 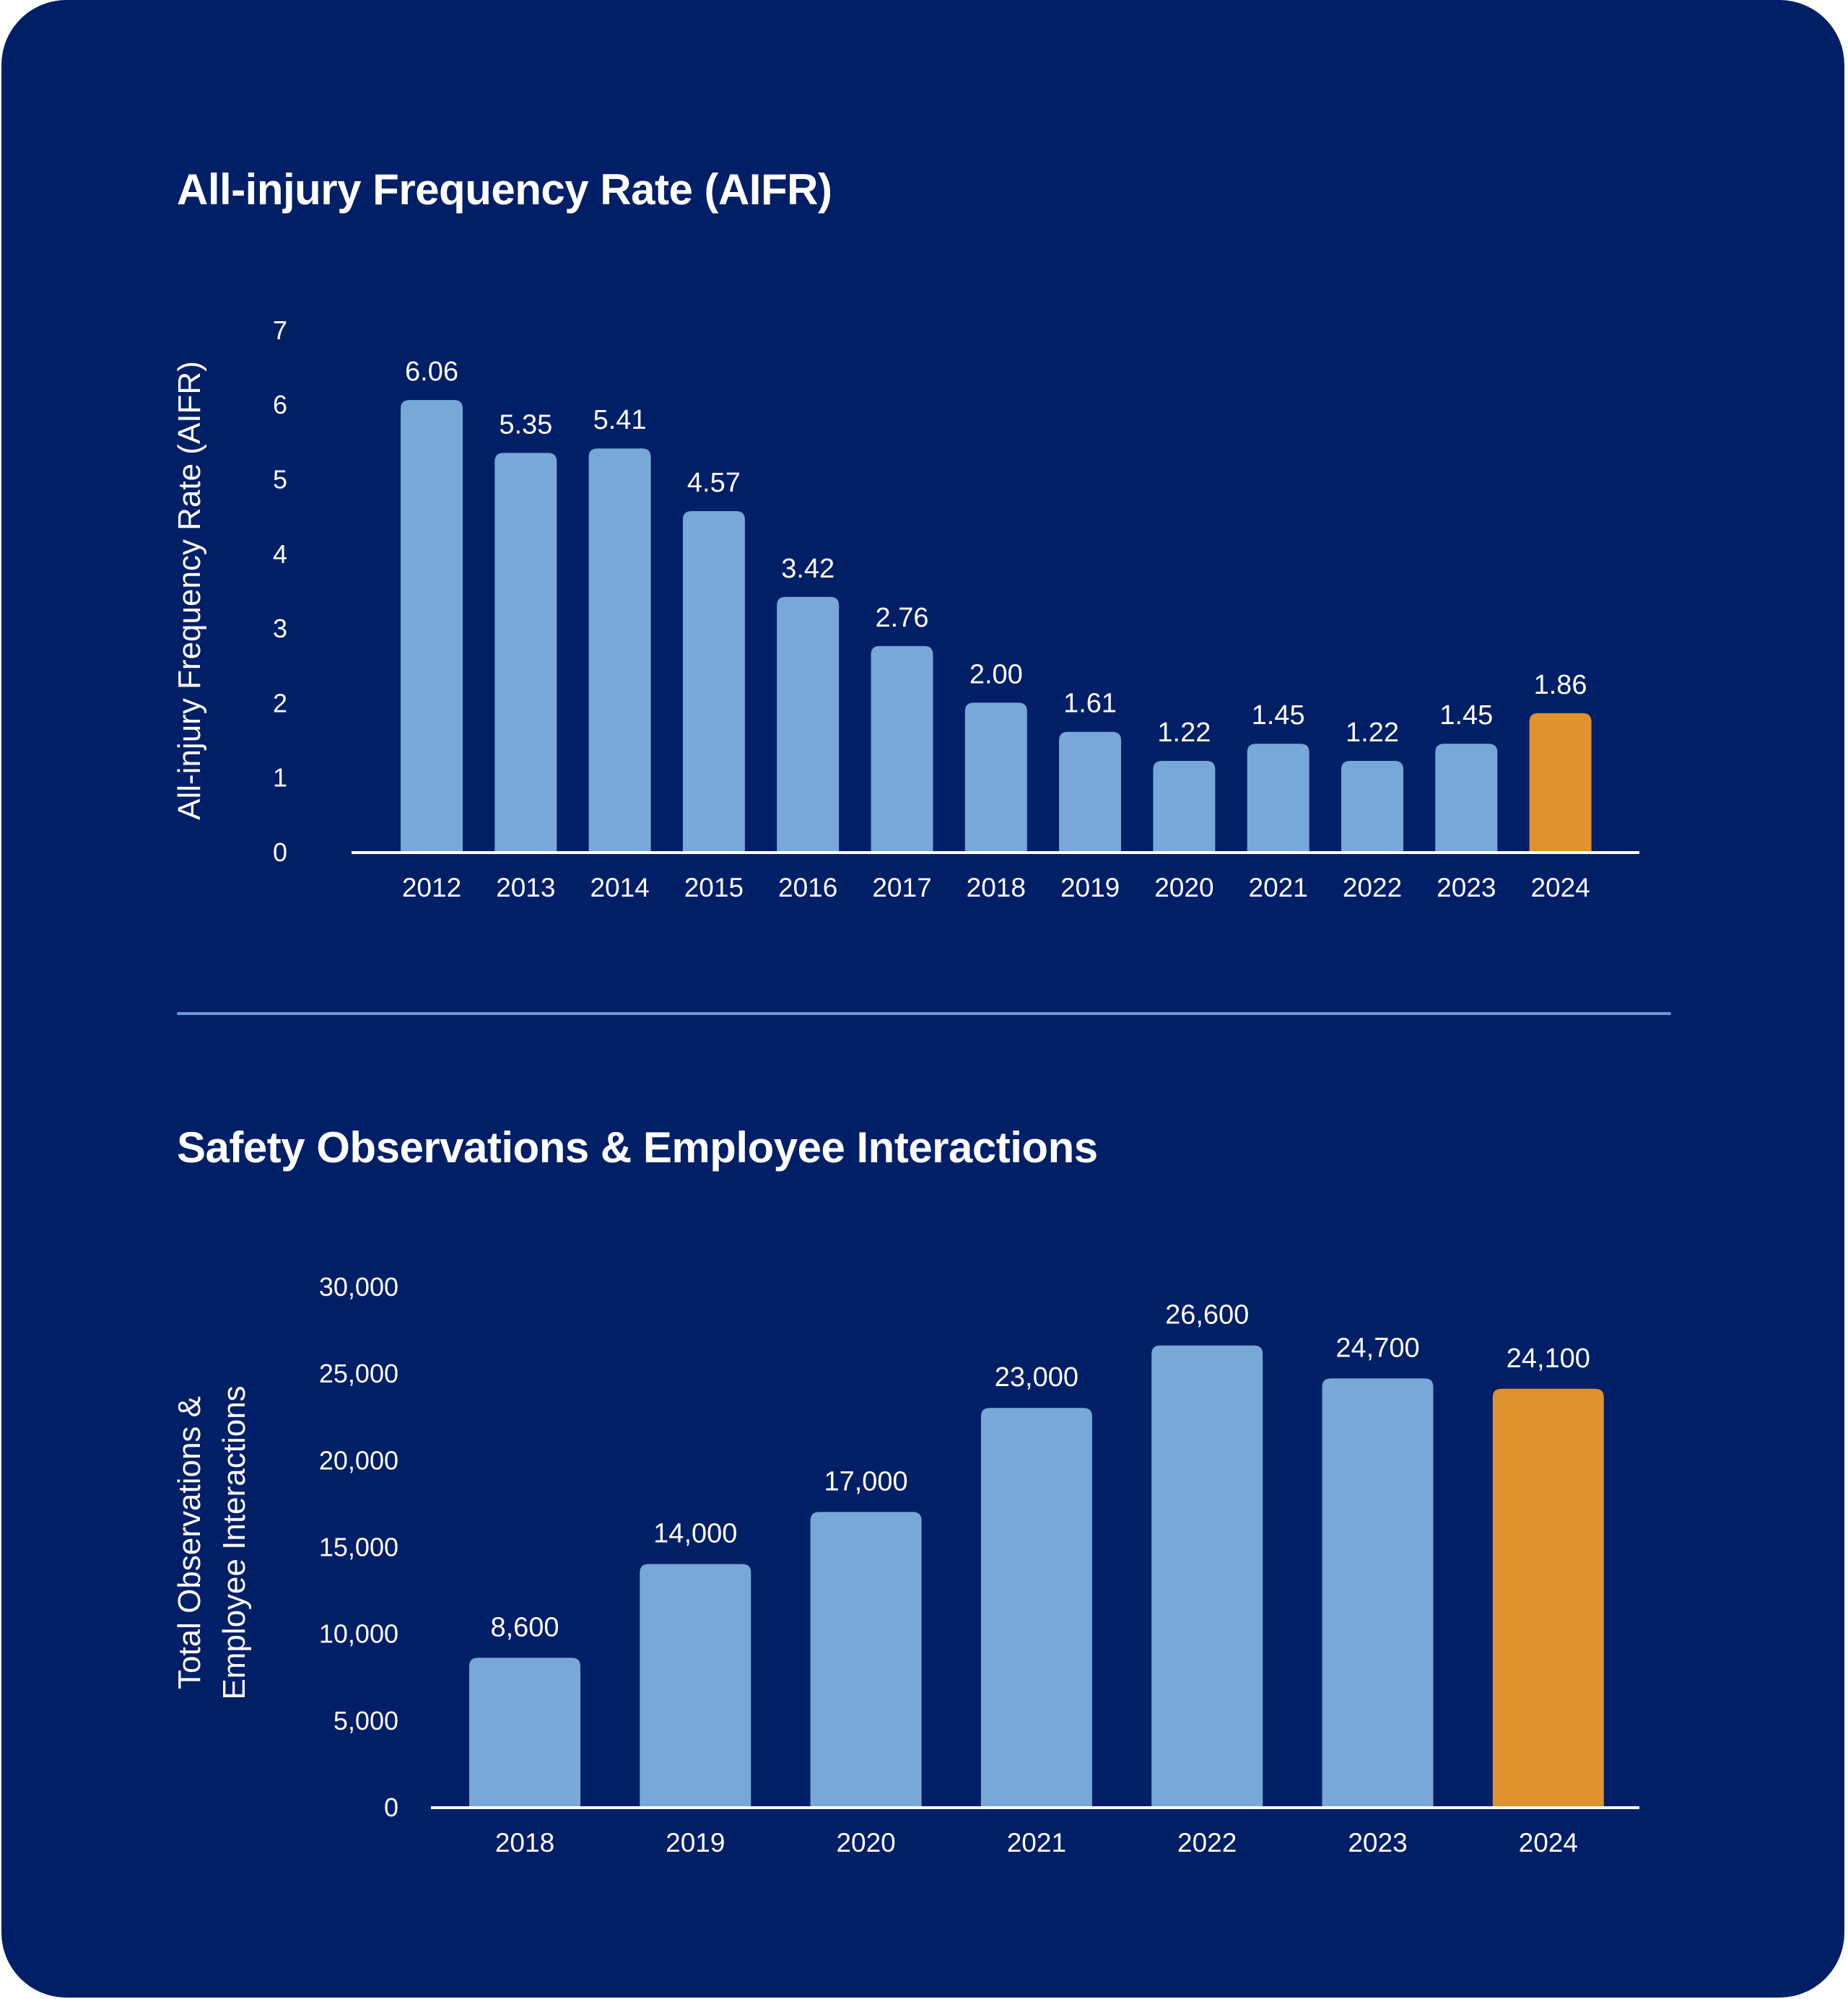 I want to click on y-tick-label: 2, so click(x=280, y=703).